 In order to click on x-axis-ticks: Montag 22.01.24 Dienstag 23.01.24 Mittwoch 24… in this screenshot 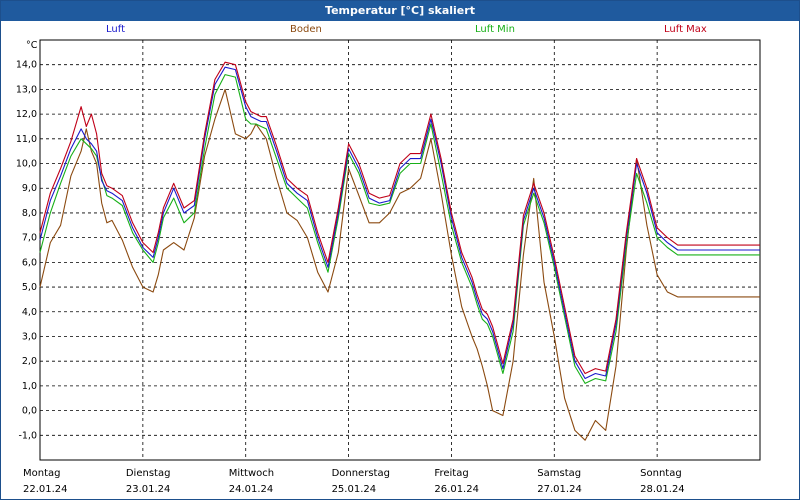, I will do `click(354, 481)`.